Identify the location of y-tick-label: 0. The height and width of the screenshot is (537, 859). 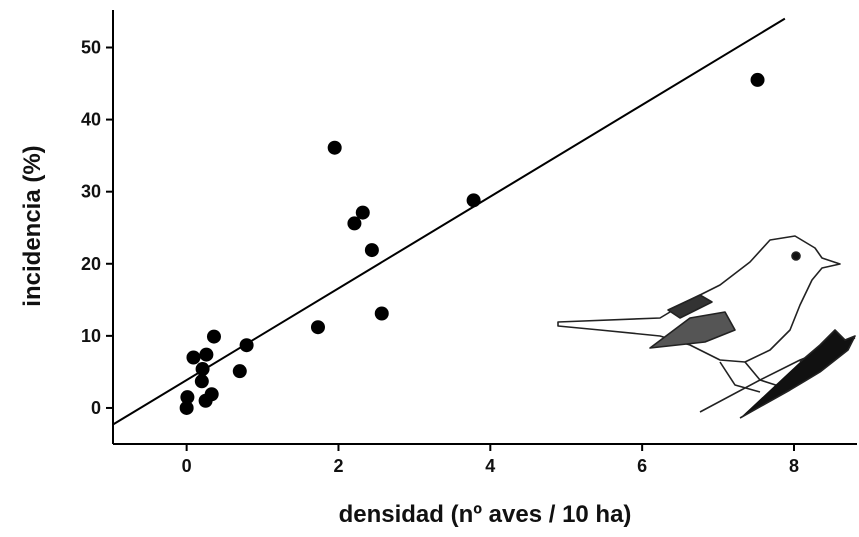
(96, 408).